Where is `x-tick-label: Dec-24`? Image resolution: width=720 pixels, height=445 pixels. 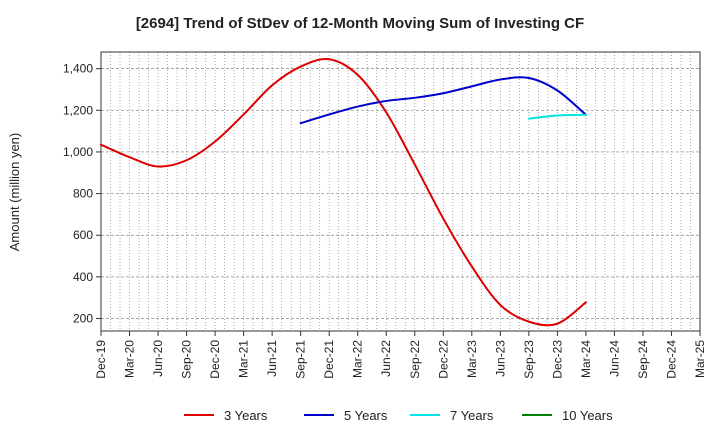
x-tick-label: Dec-24 is located at coordinates (671, 359).